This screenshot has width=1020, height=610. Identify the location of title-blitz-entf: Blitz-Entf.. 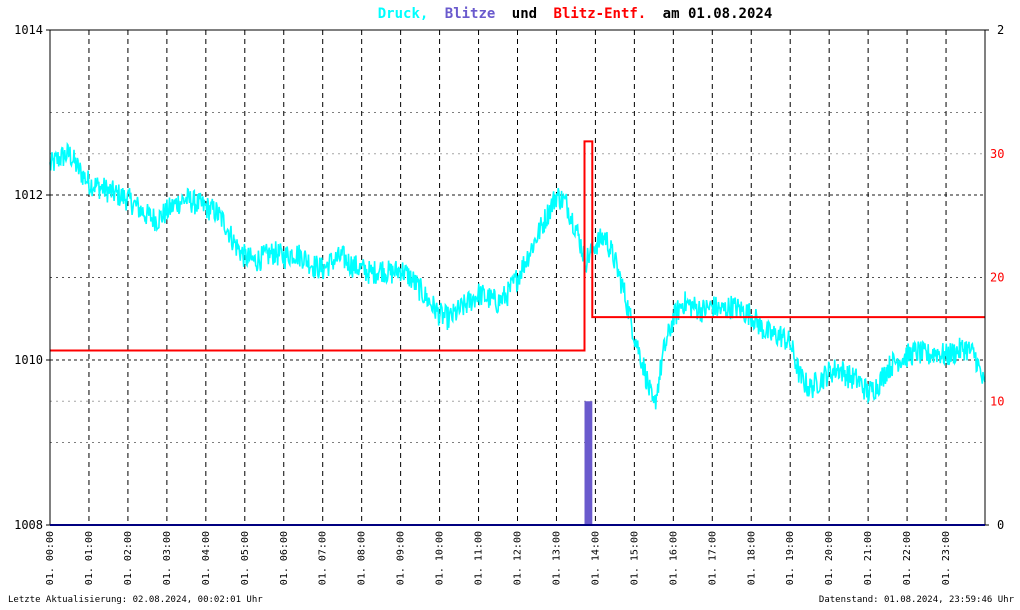
(600, 14).